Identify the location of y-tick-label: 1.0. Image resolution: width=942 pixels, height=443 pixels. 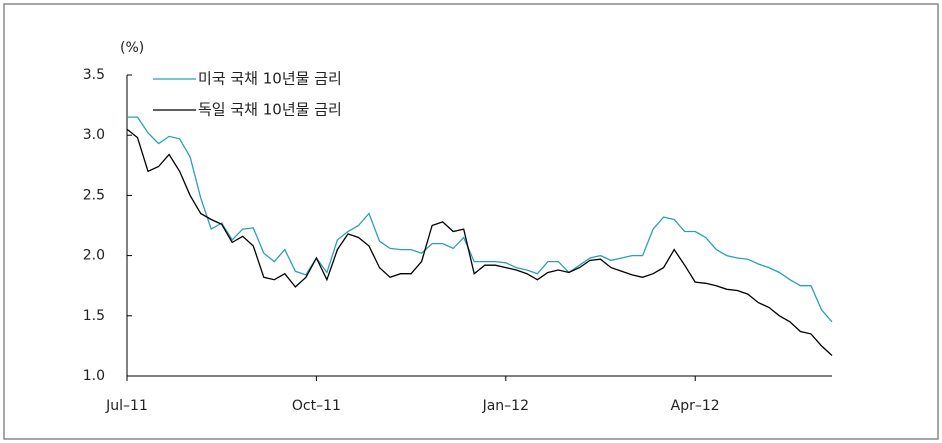
(94, 376).